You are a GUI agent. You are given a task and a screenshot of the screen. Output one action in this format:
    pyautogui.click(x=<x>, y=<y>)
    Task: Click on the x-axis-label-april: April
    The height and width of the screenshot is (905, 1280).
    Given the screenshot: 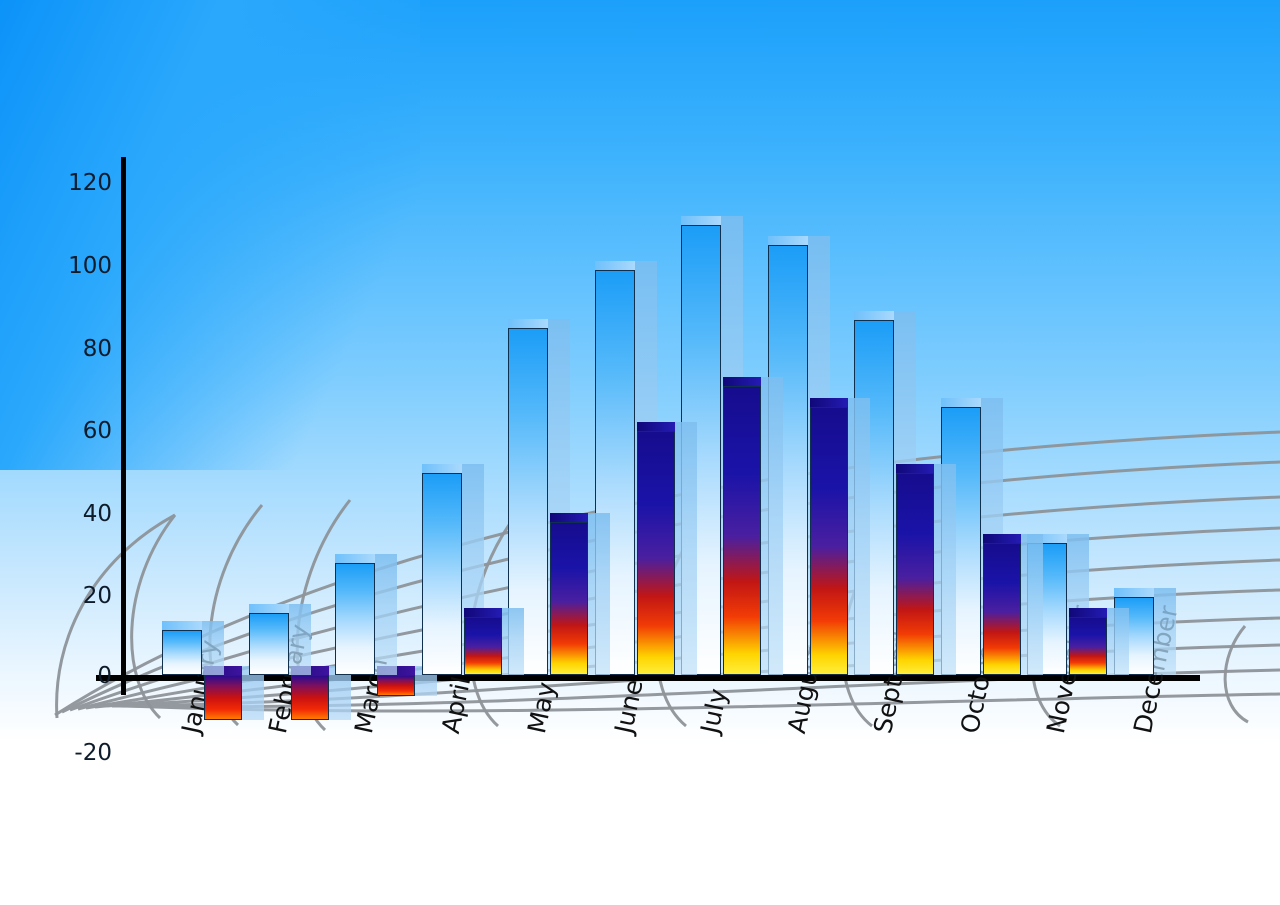 What is the action you would take?
    pyautogui.click(x=455, y=705)
    